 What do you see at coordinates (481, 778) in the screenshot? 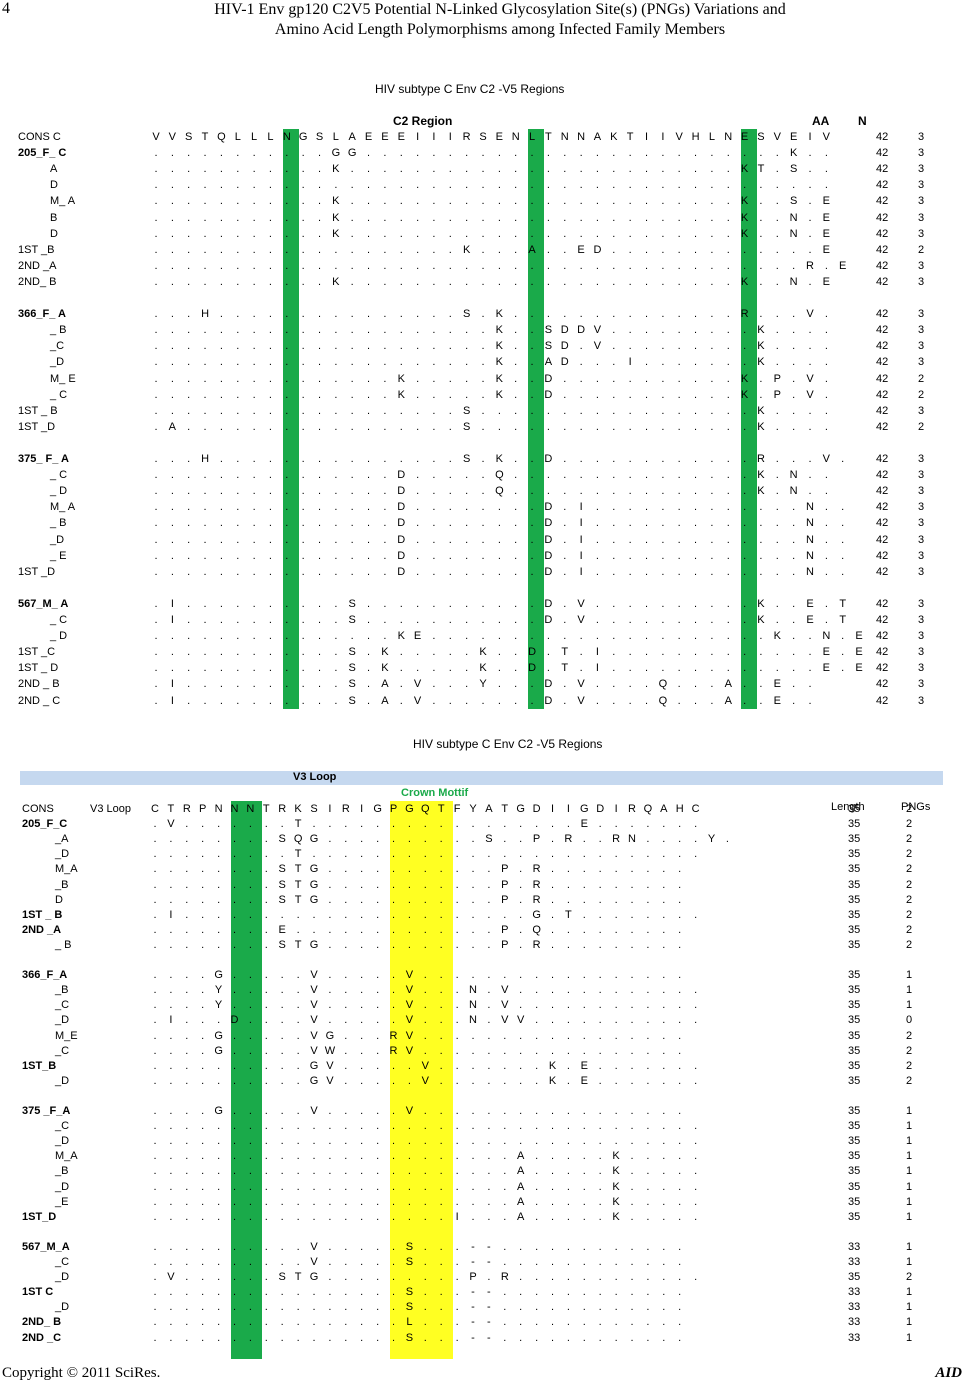
I see `v3-loop-bar` at bounding box center [481, 778].